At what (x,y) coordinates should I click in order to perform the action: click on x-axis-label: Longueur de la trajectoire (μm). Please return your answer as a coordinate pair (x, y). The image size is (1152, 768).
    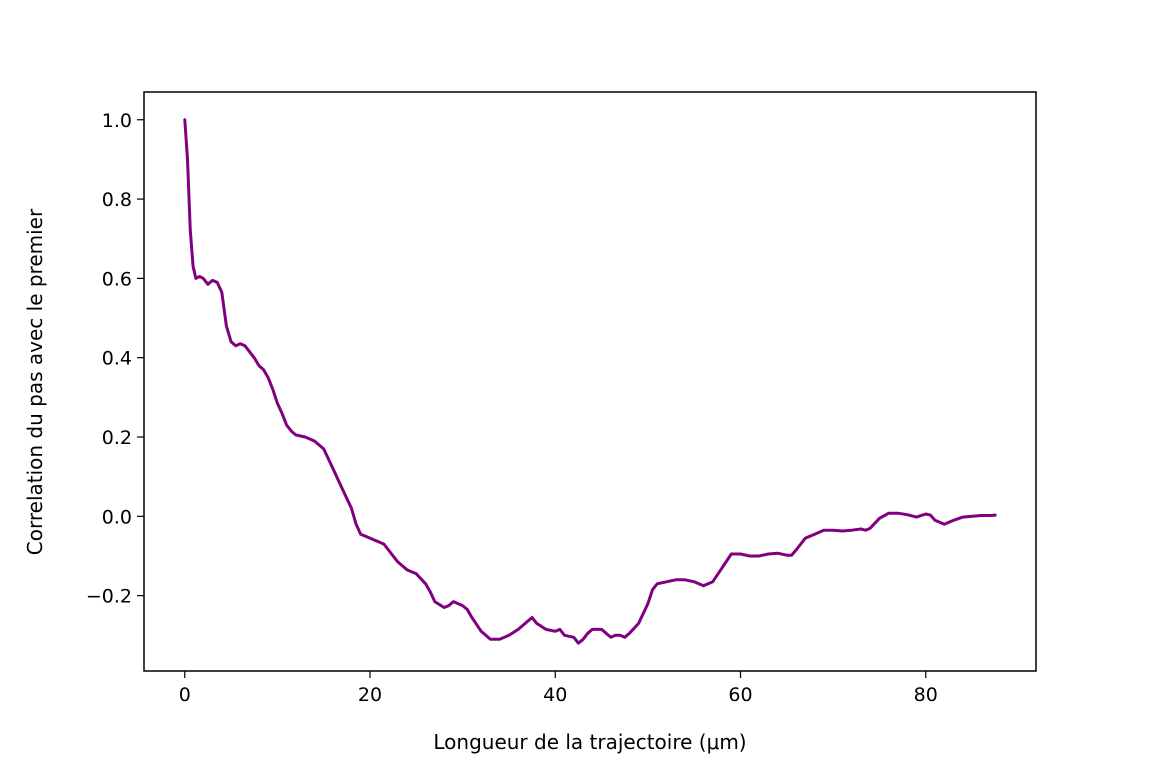
    Looking at the image, I should click on (589, 742).